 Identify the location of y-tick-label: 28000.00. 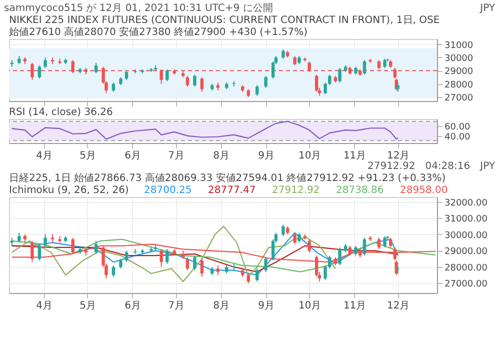
(466, 268).